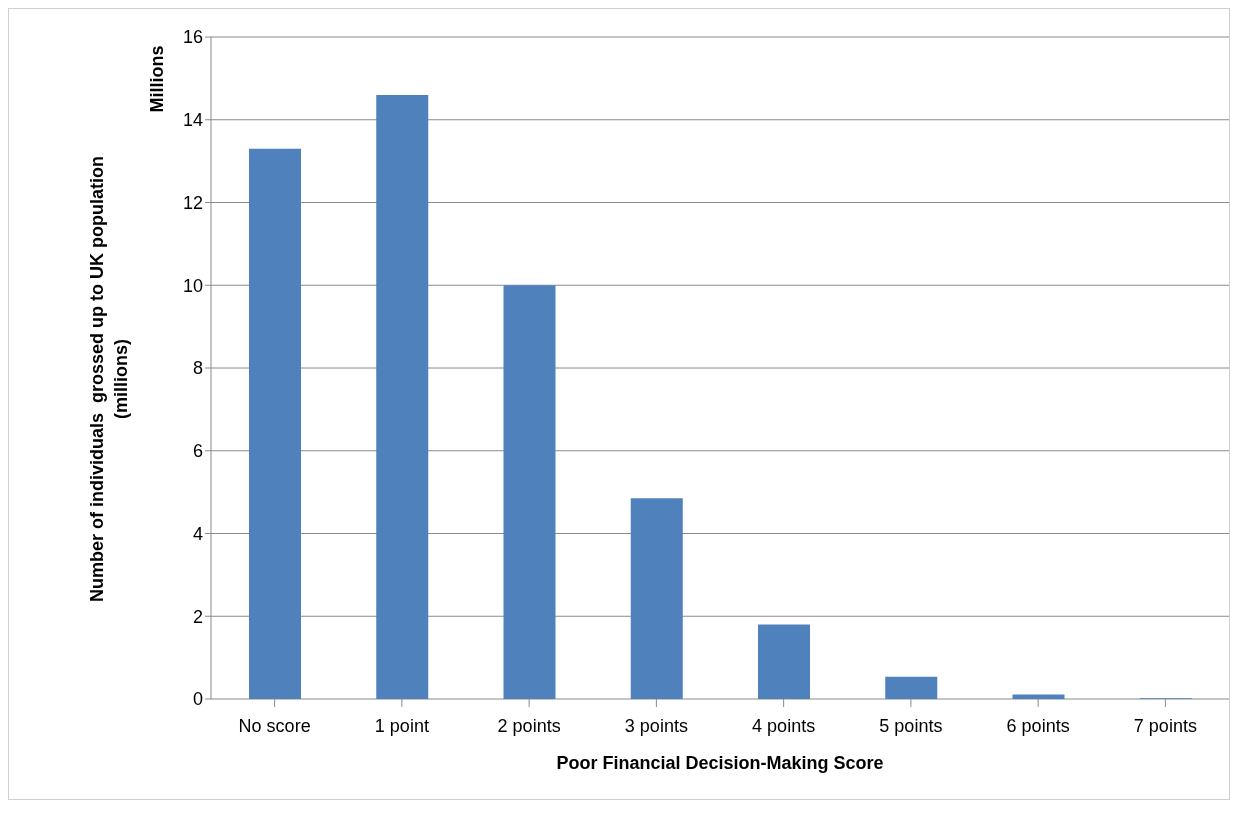 Image resolution: width=1236 pixels, height=814 pixels. What do you see at coordinates (911, 725) in the screenshot?
I see `x-tick-label: 5 points` at bounding box center [911, 725].